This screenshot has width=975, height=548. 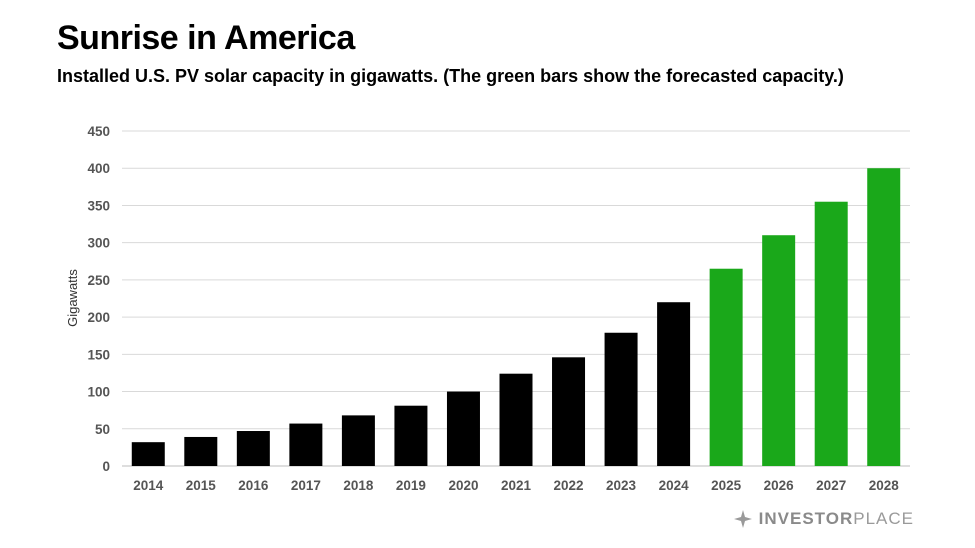 What do you see at coordinates (206, 38) in the screenshot?
I see `chart-title: Sunrise in America` at bounding box center [206, 38].